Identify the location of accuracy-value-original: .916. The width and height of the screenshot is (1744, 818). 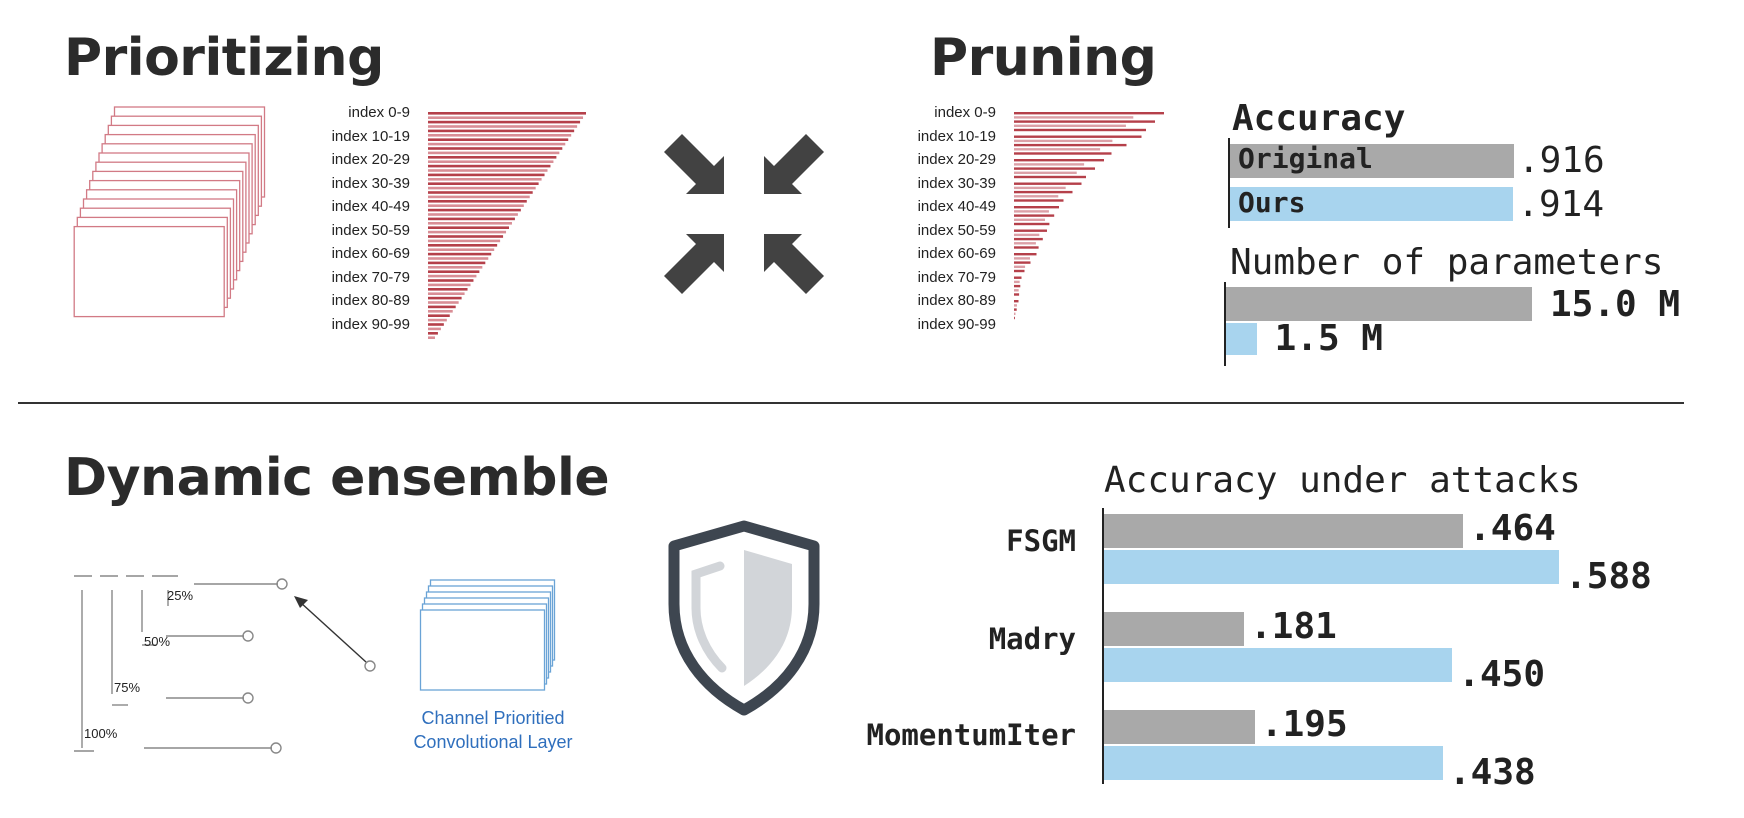
(1561, 160).